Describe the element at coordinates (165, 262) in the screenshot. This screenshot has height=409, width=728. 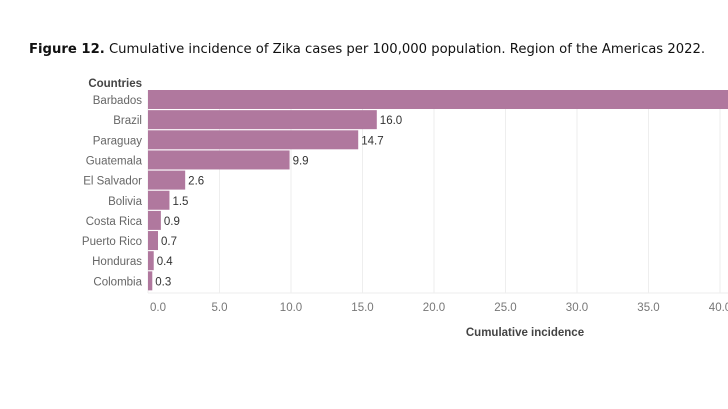
I see `data-label: 0.4` at that location.